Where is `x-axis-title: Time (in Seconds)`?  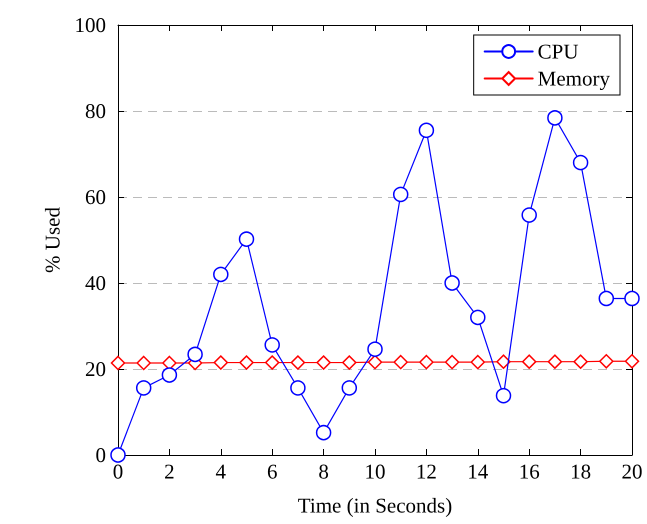
x-axis-title: Time (in Seconds) is located at coordinates (375, 506).